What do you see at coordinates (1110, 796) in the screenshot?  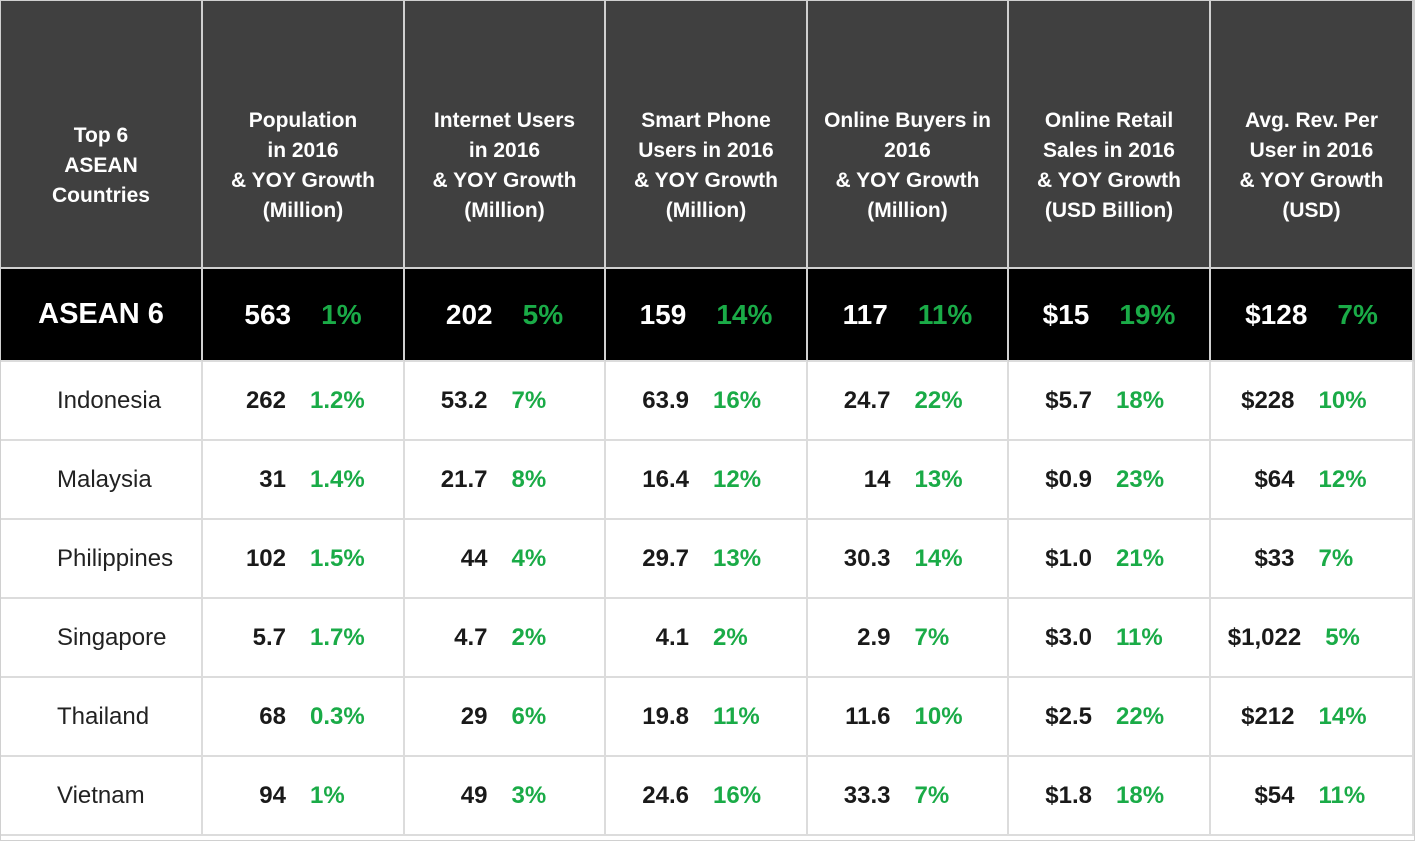 I see `data-cell: $1.8 18%` at bounding box center [1110, 796].